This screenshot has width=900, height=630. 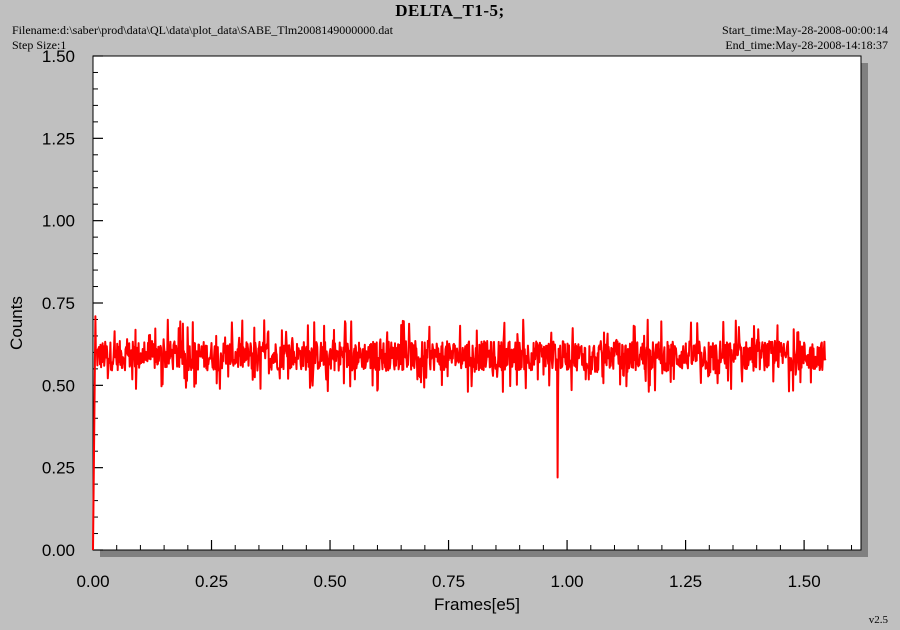 I want to click on y-tick-label: 0.50, so click(x=58, y=385).